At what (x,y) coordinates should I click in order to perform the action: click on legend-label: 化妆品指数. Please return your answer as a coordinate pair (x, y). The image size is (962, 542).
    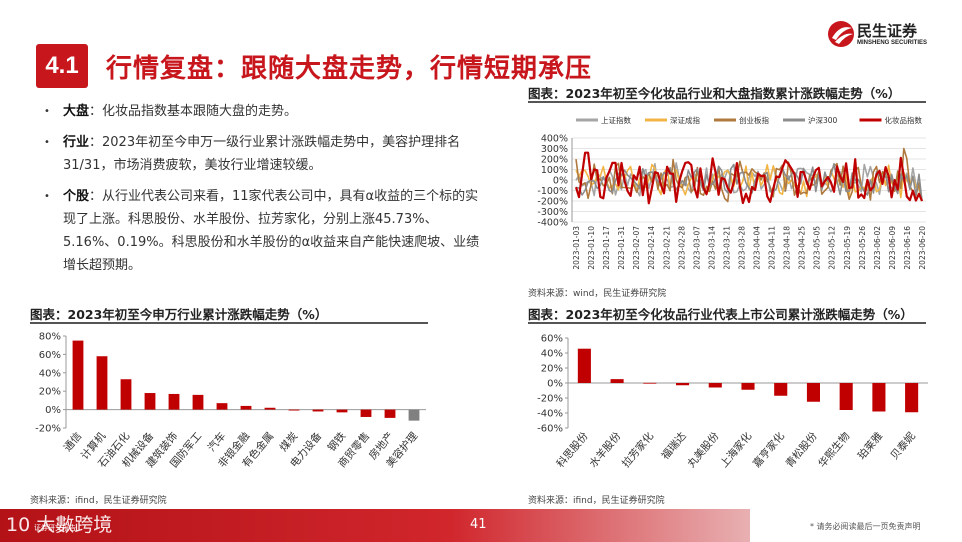
    Looking at the image, I should click on (904, 120).